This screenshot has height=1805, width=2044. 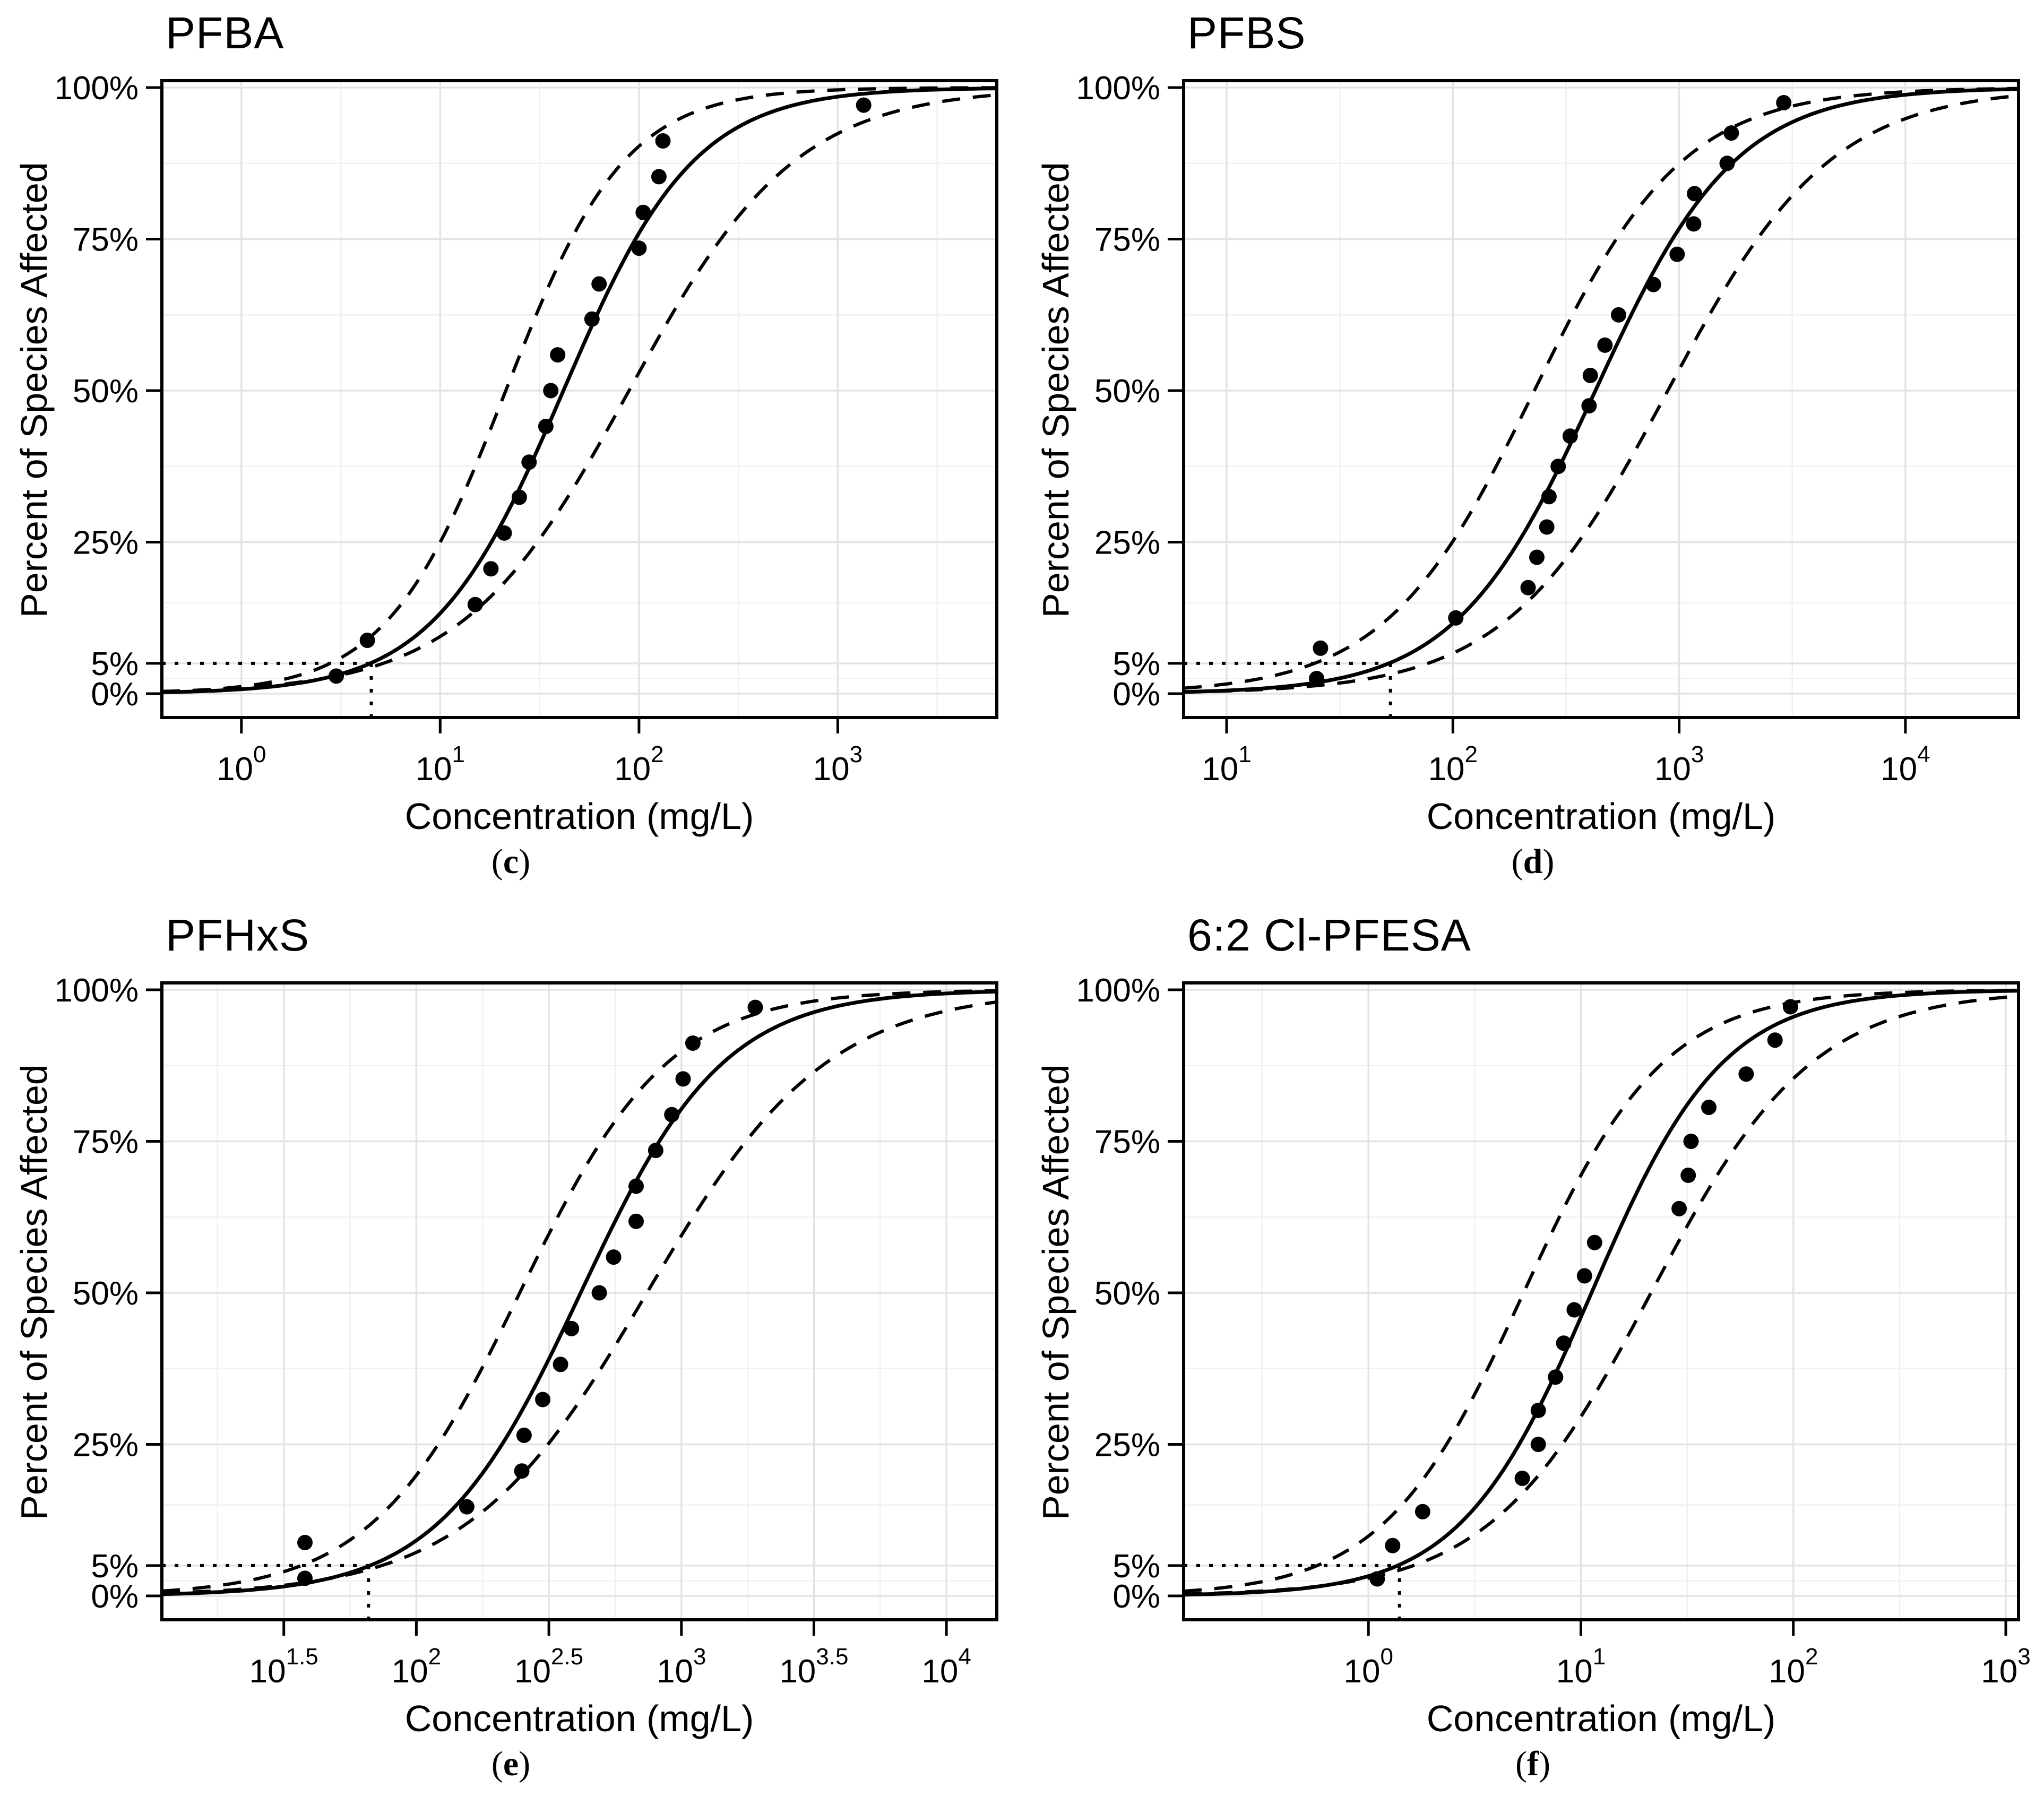 I want to click on caption-letter: d, so click(x=1533, y=862).